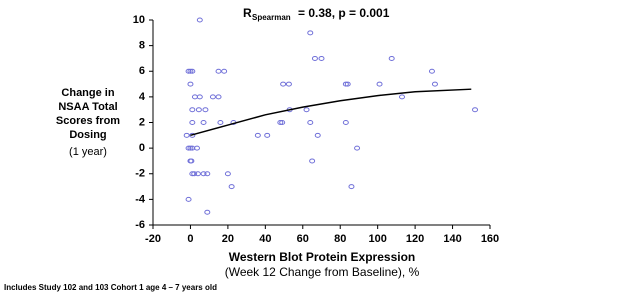 The image size is (640, 294). I want to click on y-label: Scores from, so click(88, 121).